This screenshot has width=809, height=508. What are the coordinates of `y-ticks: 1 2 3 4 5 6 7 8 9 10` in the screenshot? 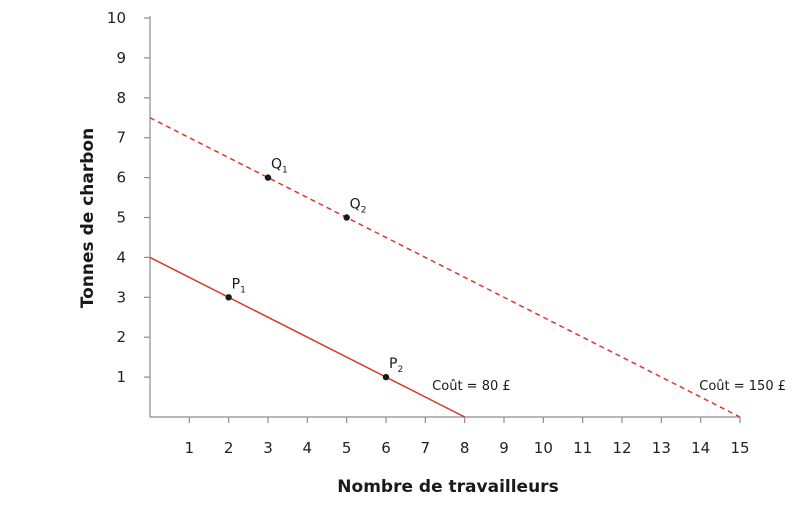 It's located at (128, 197).